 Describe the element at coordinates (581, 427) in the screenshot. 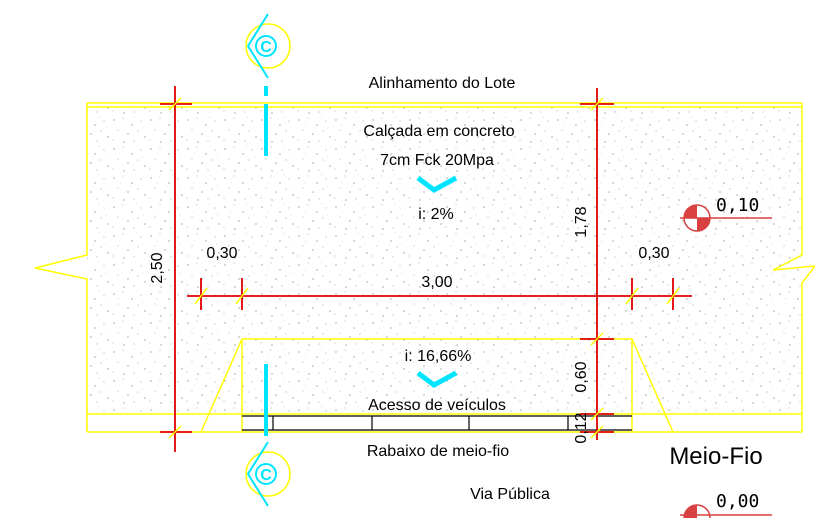

I see `dim-curb-depth: 0,12` at that location.